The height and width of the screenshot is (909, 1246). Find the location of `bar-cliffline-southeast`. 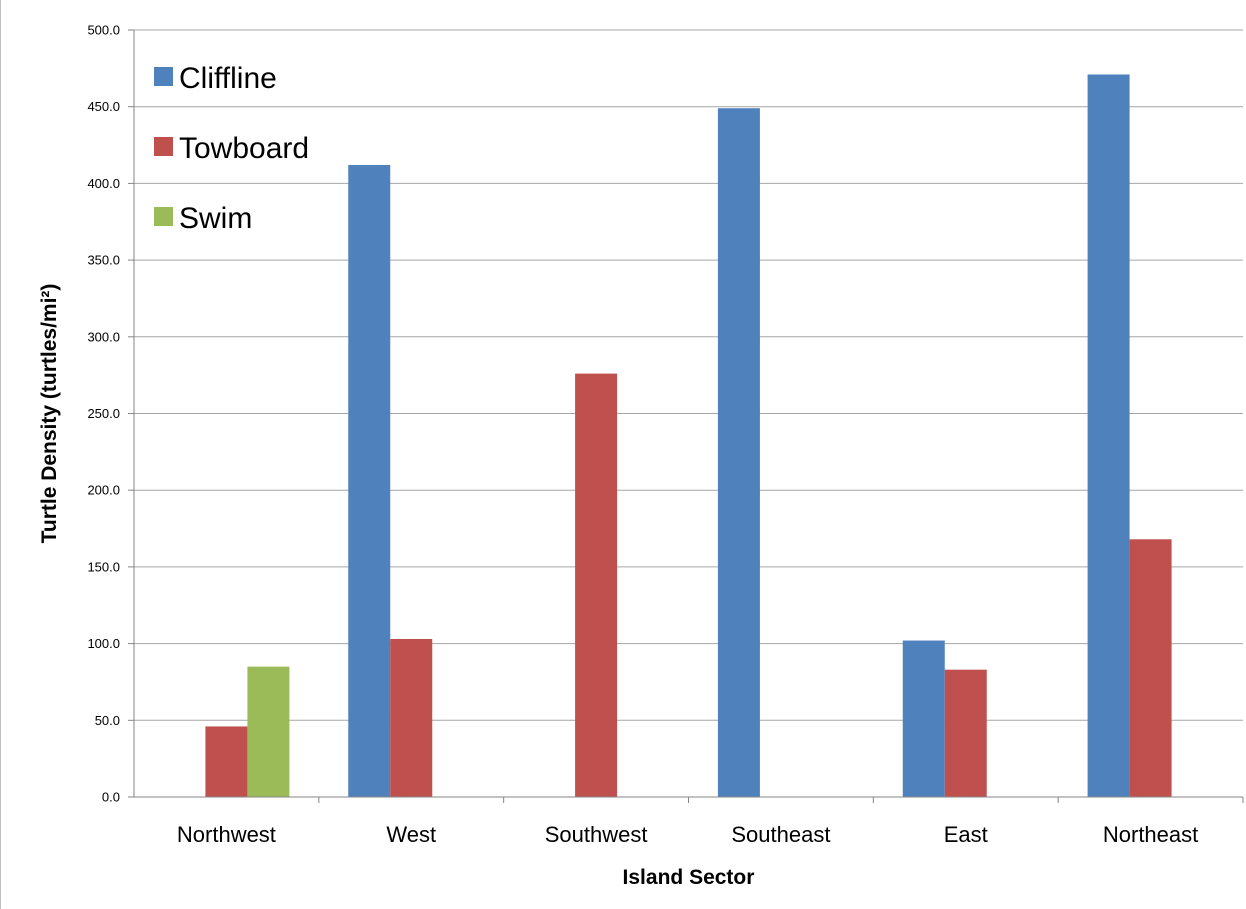

bar-cliffline-southeast is located at coordinates (738, 452).